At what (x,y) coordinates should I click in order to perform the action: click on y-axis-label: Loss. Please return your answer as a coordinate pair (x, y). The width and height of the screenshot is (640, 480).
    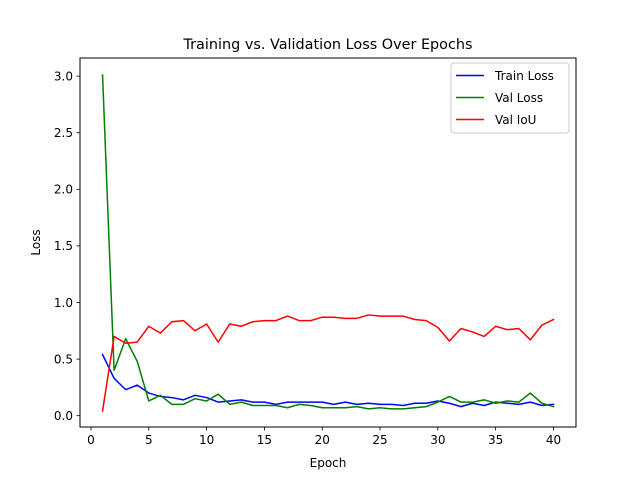
    Looking at the image, I should click on (36, 242).